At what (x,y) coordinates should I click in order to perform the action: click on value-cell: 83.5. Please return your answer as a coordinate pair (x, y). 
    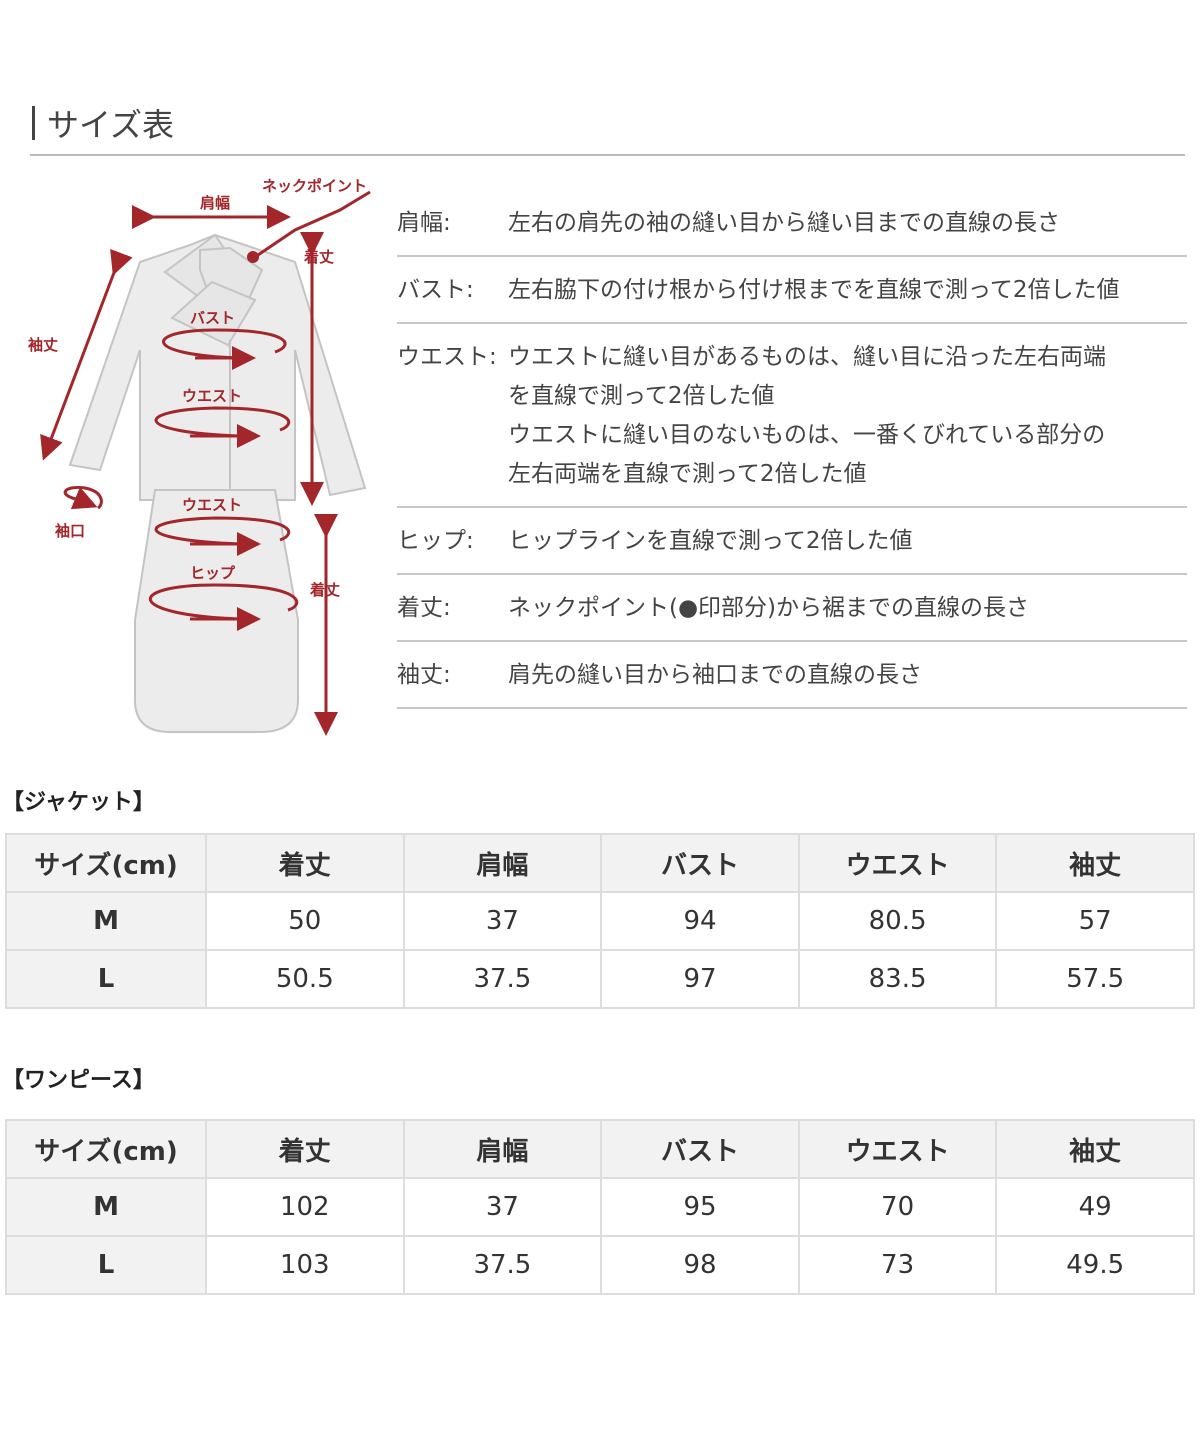
    Looking at the image, I should click on (897, 979).